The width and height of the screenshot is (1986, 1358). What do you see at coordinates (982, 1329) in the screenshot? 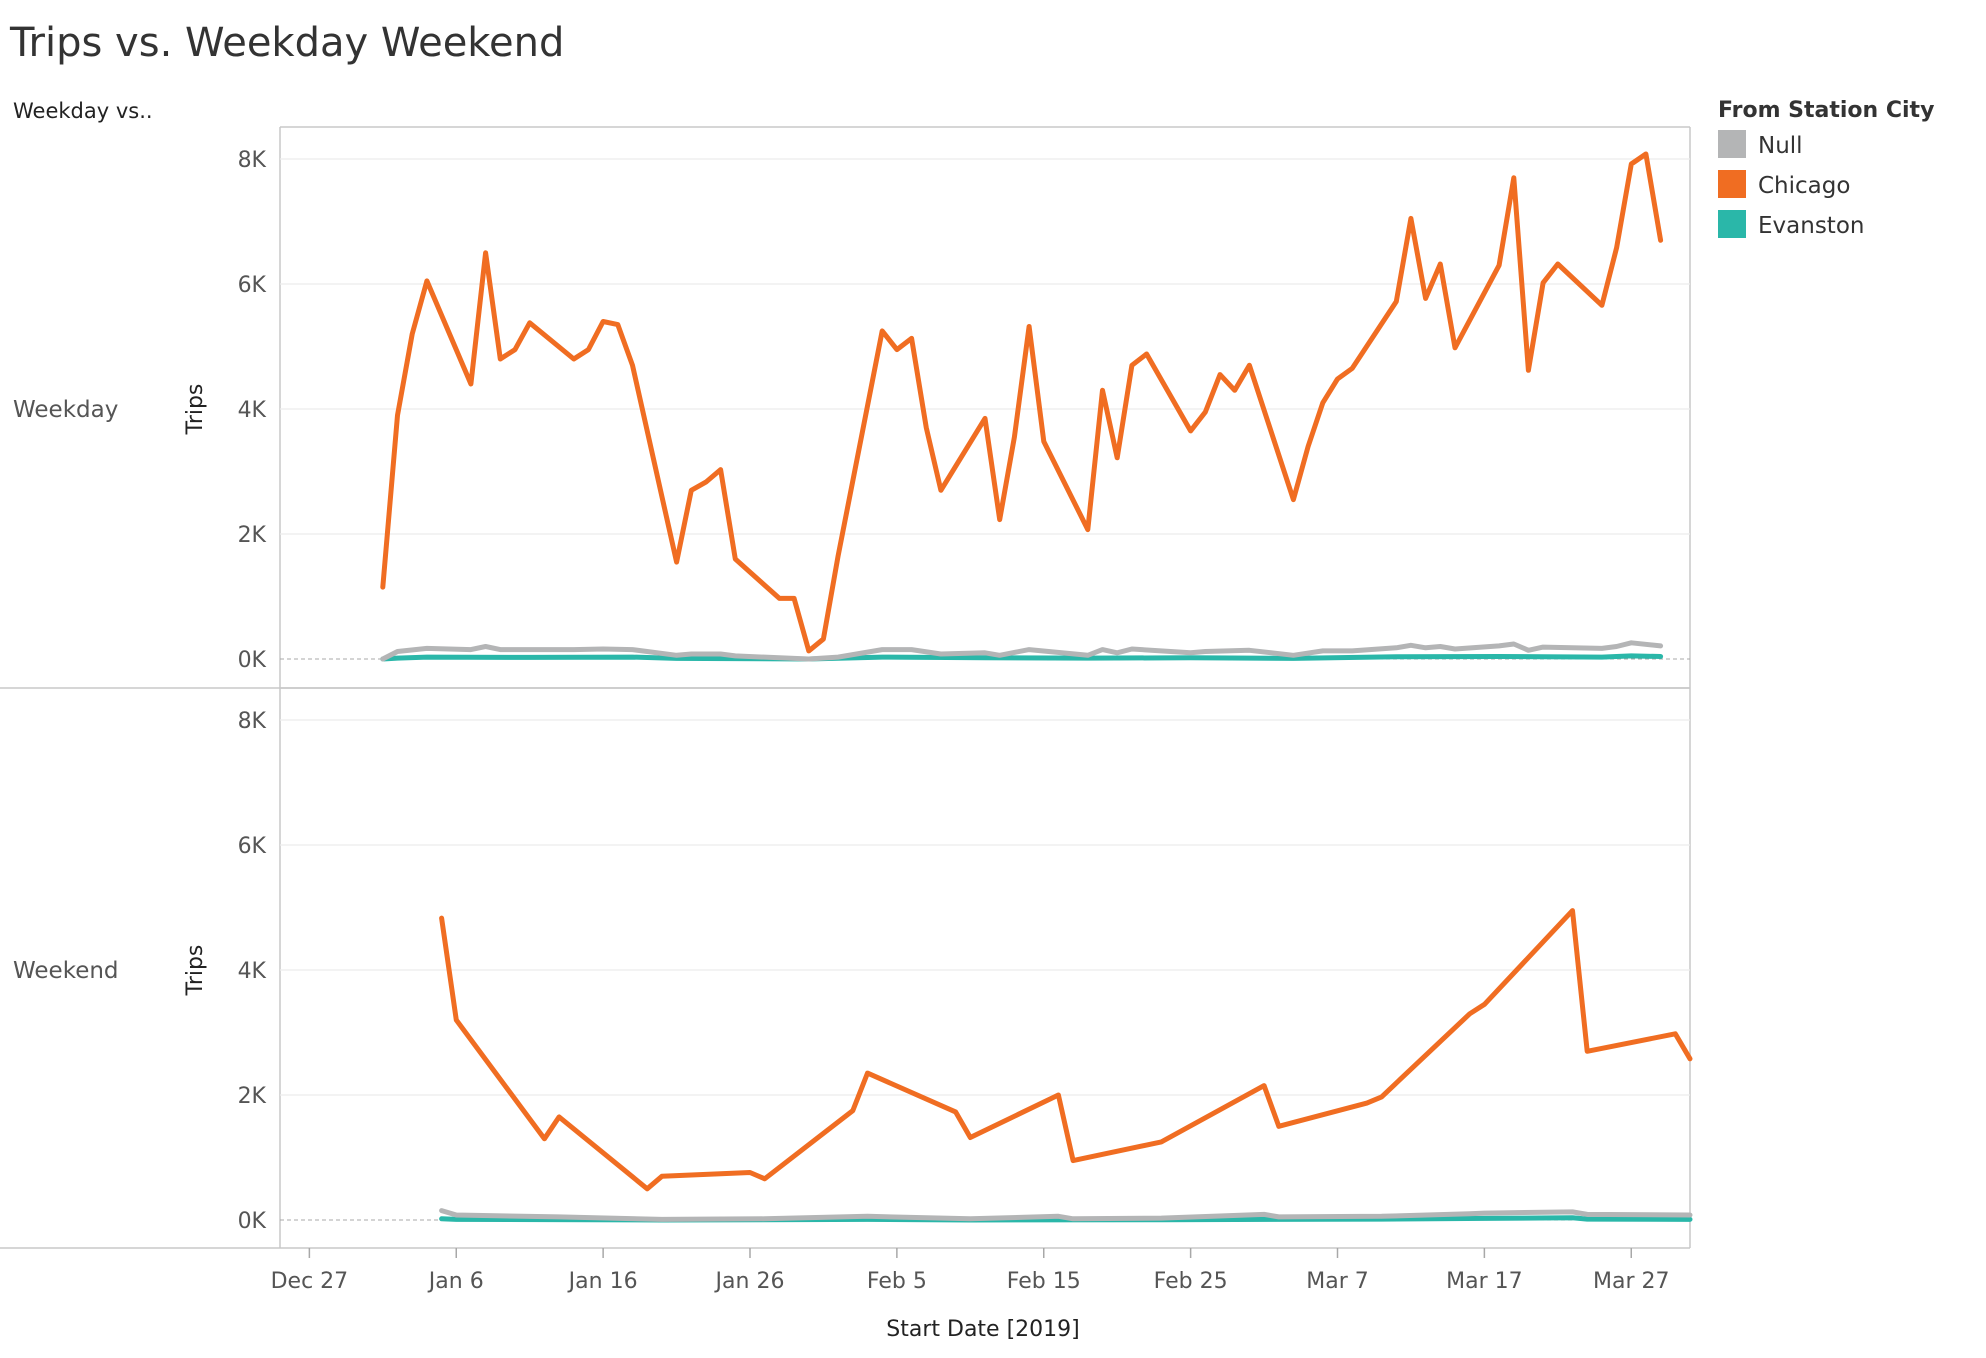
I see `x-axis-title: Start Date [2019]` at bounding box center [982, 1329].